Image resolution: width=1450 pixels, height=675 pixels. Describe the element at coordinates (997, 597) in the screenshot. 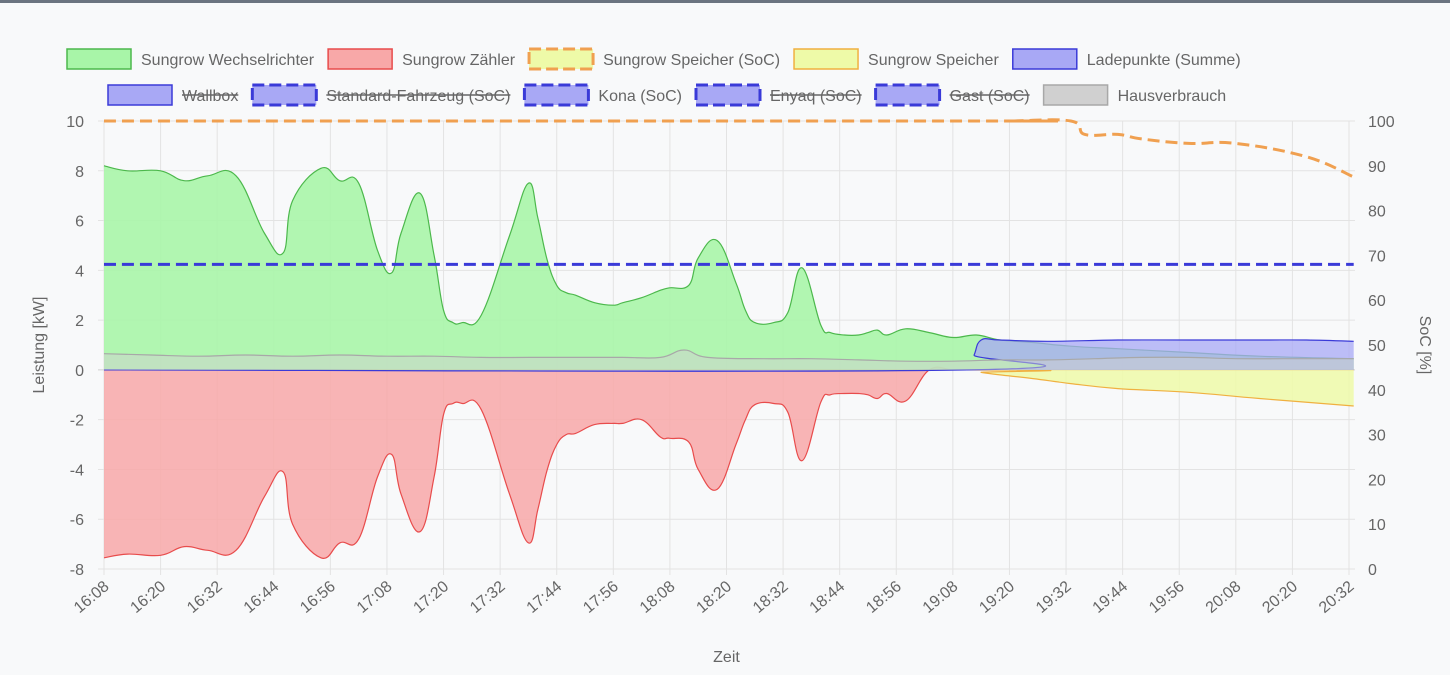

I see `x-tick-label: 19:20` at that location.